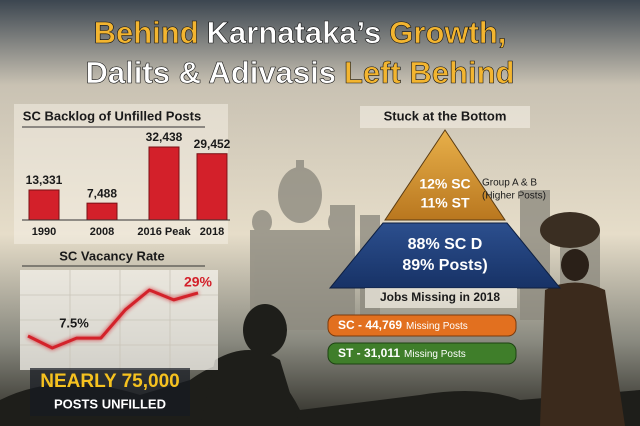  I want to click on pyramid-top, so click(445, 175).